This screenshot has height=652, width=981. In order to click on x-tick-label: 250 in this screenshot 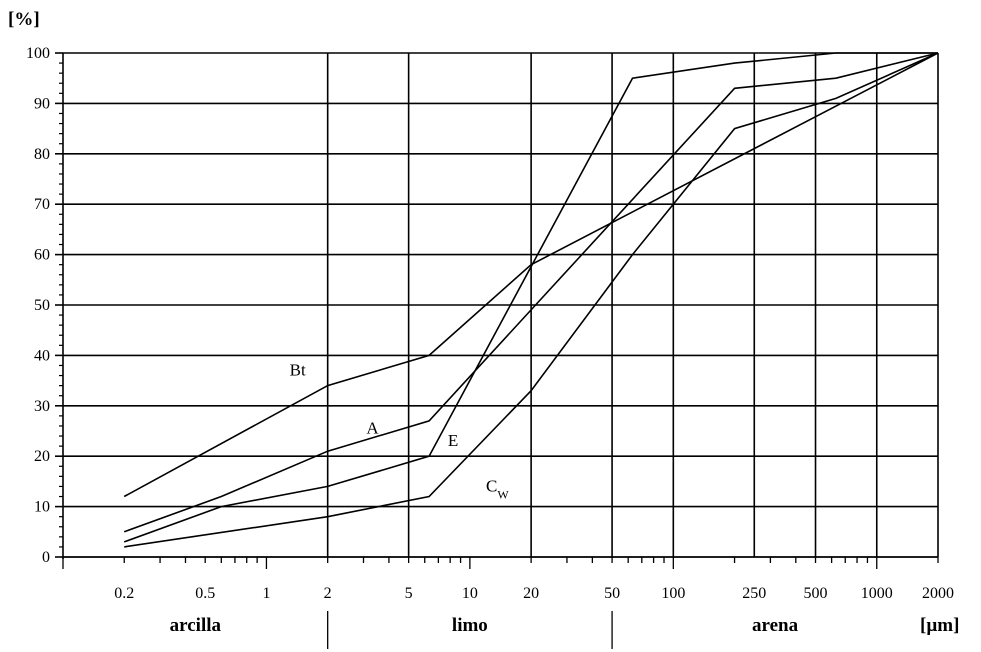, I will do `click(754, 593)`.